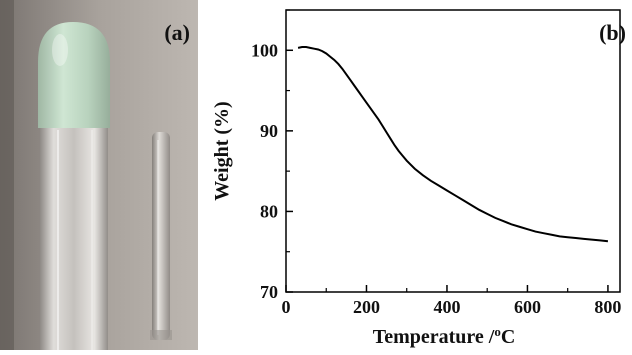 This screenshot has width=632, height=355. I want to click on thin-test-tube, so click(161, 236).